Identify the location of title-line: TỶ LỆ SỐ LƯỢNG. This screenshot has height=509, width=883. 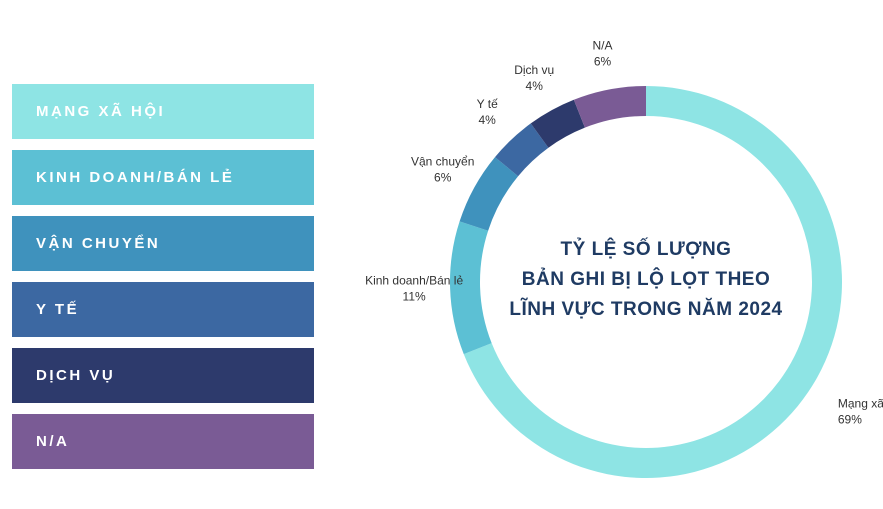
(646, 249).